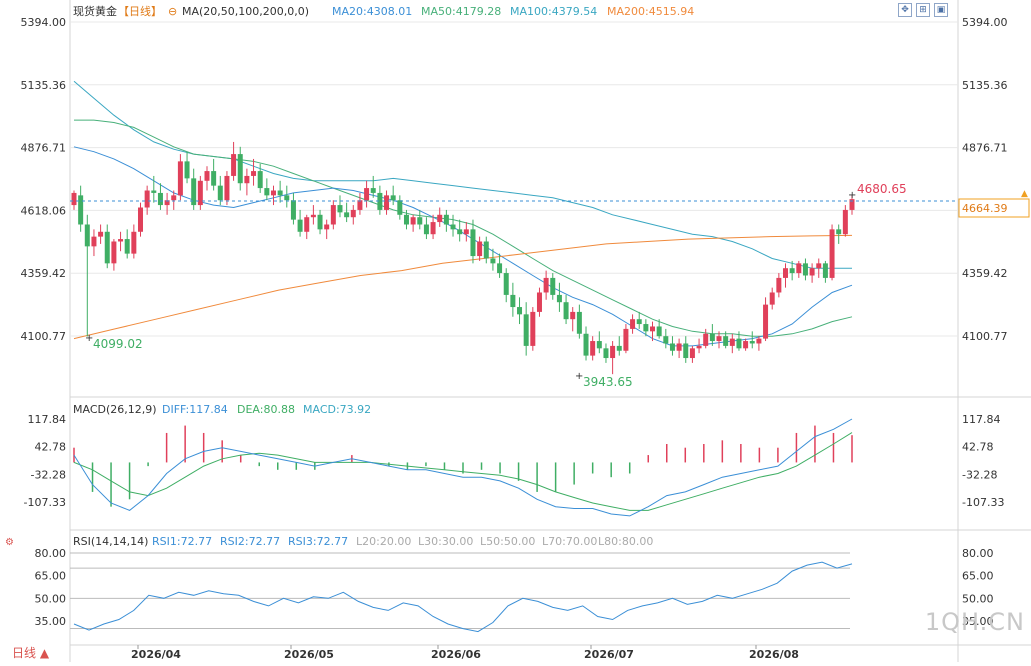  What do you see at coordinates (983, 502) in the screenshot?
I see `macd-tick-right: -107.33` at bounding box center [983, 502].